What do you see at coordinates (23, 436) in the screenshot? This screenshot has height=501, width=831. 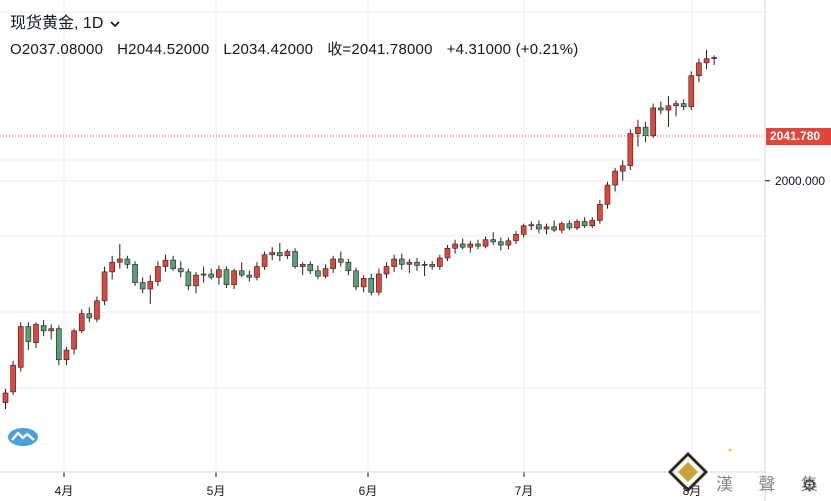 I see `tradingview-cloud-icon` at bounding box center [23, 436].